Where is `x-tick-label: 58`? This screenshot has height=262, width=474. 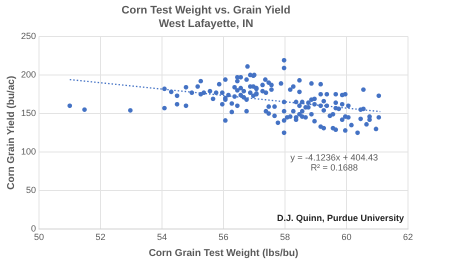
x-tick-label: 58 is located at coordinates (285, 237).